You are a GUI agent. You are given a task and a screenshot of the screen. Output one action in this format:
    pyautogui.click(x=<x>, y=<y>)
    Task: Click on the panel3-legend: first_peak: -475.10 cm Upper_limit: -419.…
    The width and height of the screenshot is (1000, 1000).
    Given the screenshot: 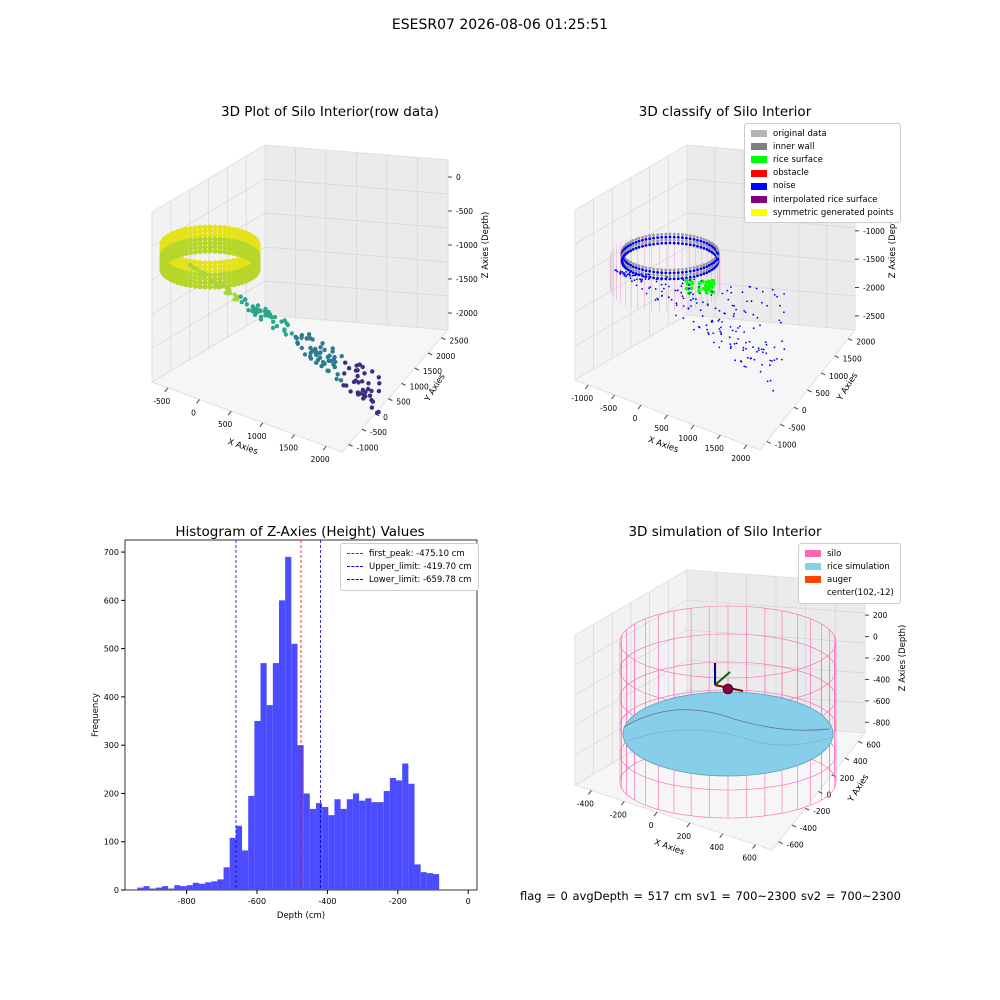 What is the action you would take?
    pyautogui.click(x=409, y=567)
    